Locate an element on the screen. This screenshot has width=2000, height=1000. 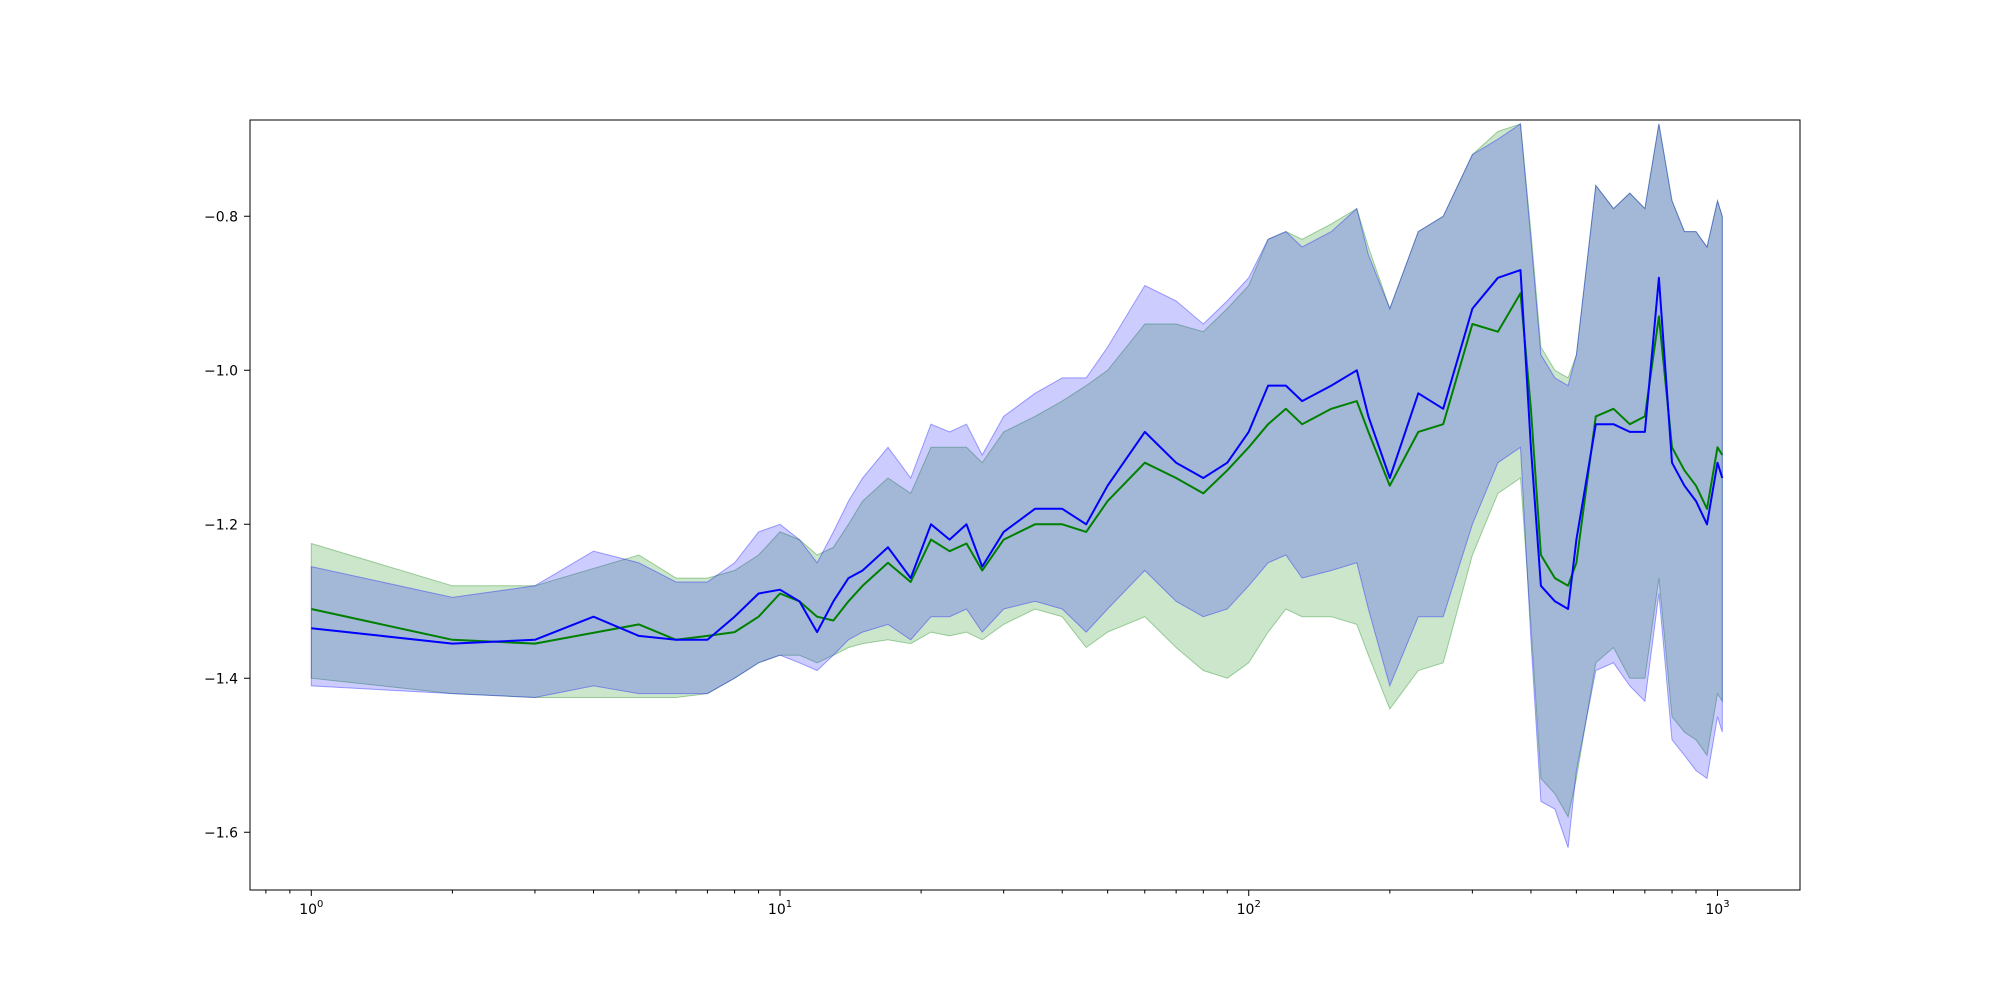
y-tick-label: −1.0 is located at coordinates (221, 371).